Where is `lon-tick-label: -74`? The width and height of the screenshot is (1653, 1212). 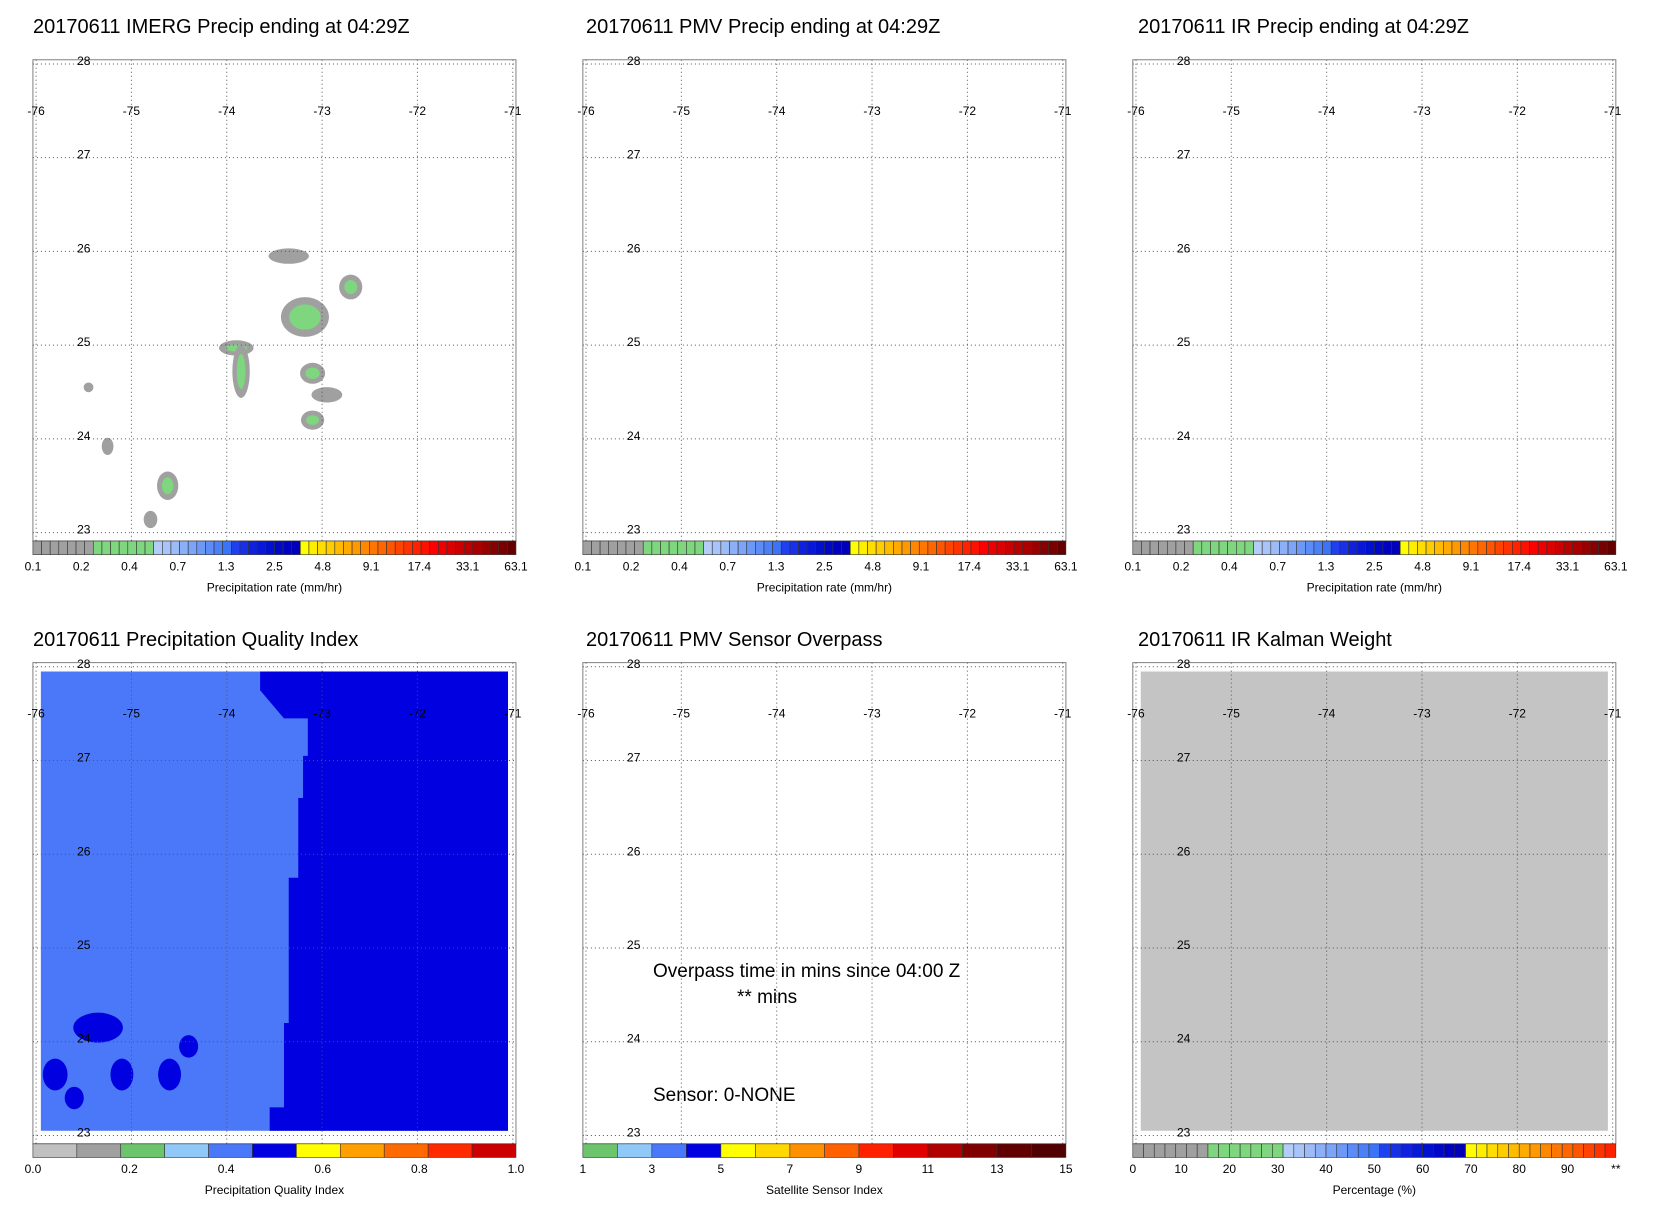
lon-tick-label: -74 is located at coordinates (777, 714).